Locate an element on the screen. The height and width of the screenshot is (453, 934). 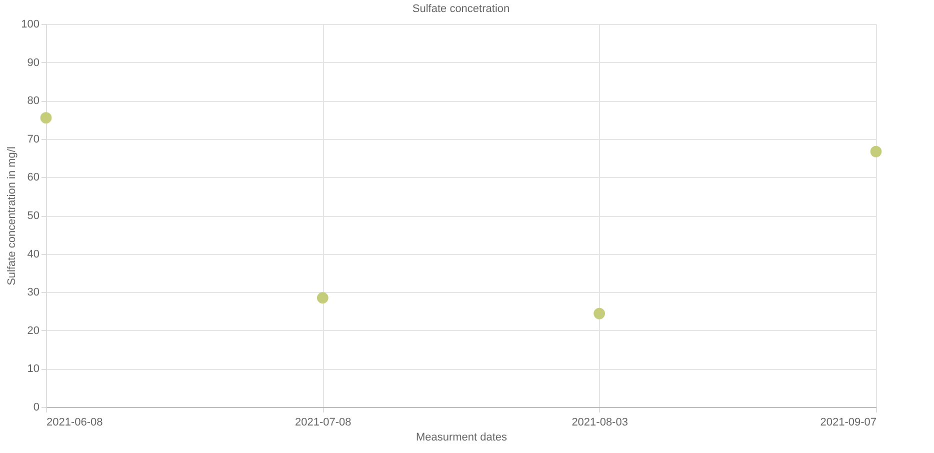
x-tick-label: 2021-06-08 is located at coordinates (74, 422).